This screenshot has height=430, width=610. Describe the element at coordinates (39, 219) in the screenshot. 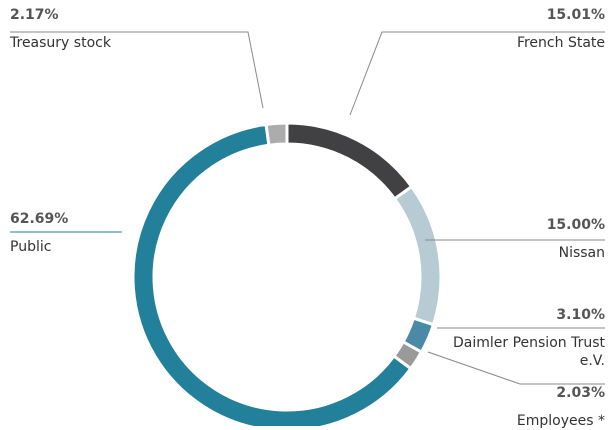

I see `value-label: 62.69%` at that location.